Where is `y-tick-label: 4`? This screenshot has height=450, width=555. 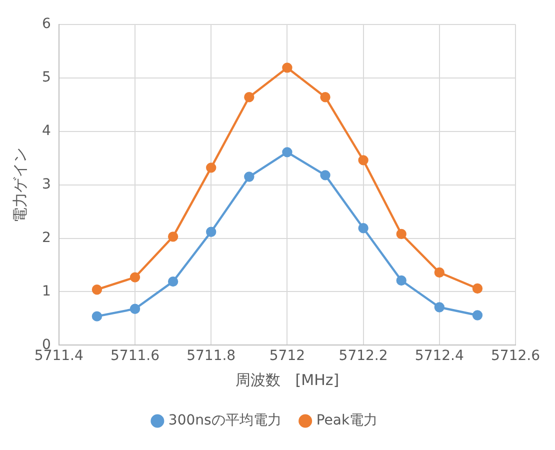 y-tick-label: 4 is located at coordinates (46, 130).